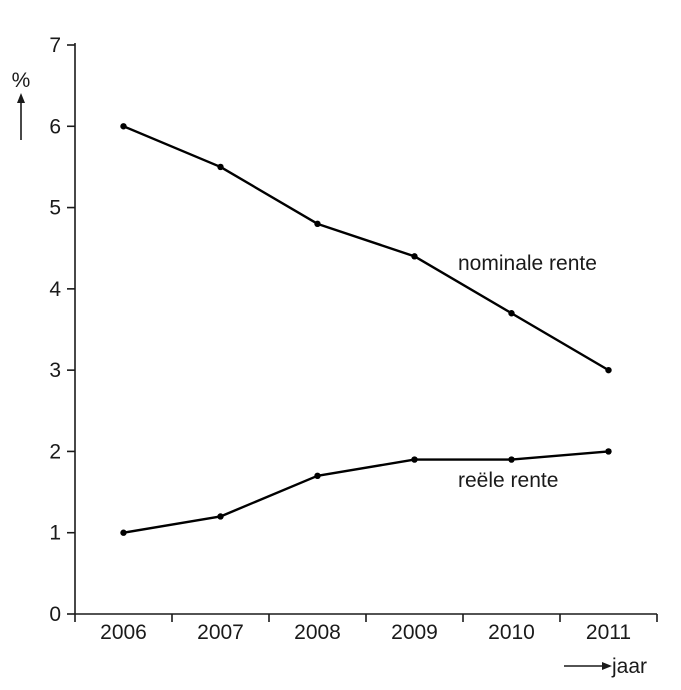 This screenshot has height=690, width=681. What do you see at coordinates (55, 451) in the screenshot?
I see `y-tick-label: 2` at bounding box center [55, 451].